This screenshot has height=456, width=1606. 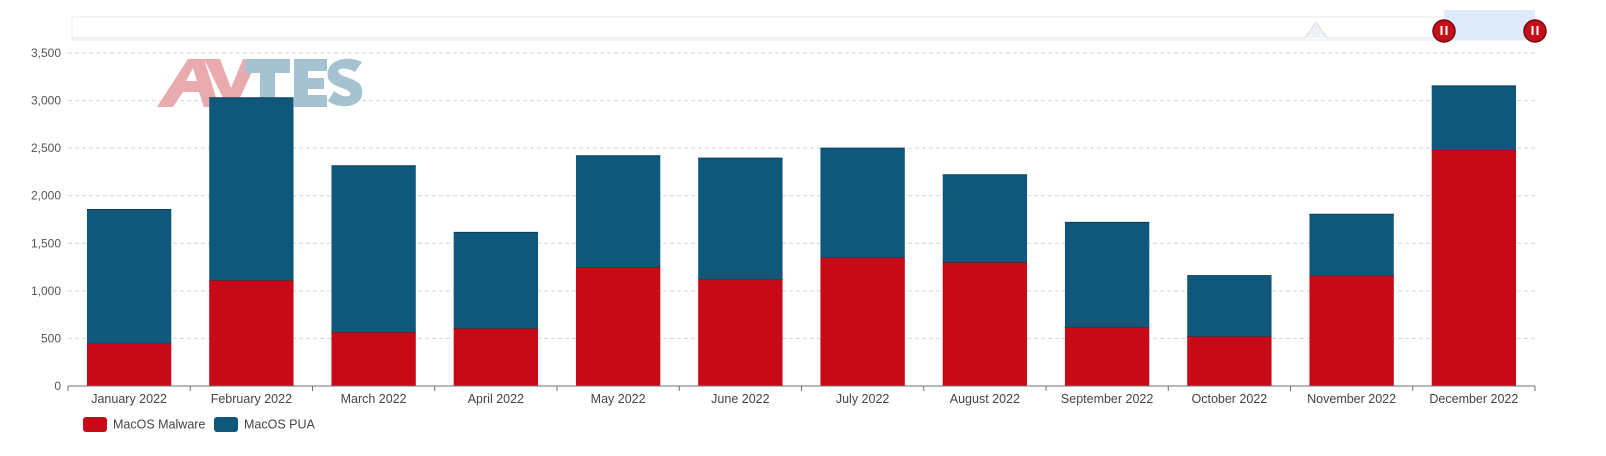 What do you see at coordinates (1474, 118) in the screenshot?
I see `bar-macos-pua-december-2022` at bounding box center [1474, 118].